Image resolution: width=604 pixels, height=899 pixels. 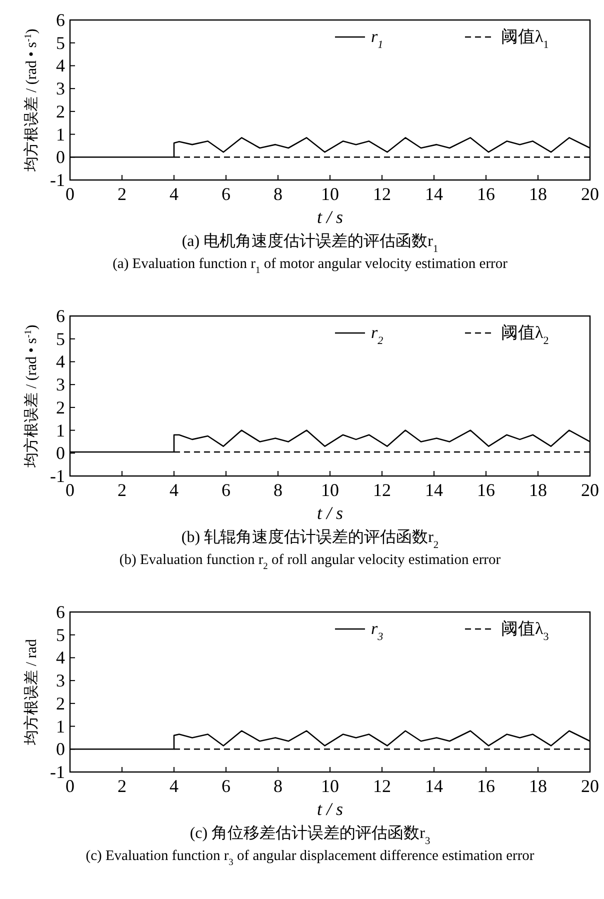 What do you see at coordinates (525, 39) in the screenshot?
I see `legend-label: 阈值λ$_{1}$` at bounding box center [525, 39].